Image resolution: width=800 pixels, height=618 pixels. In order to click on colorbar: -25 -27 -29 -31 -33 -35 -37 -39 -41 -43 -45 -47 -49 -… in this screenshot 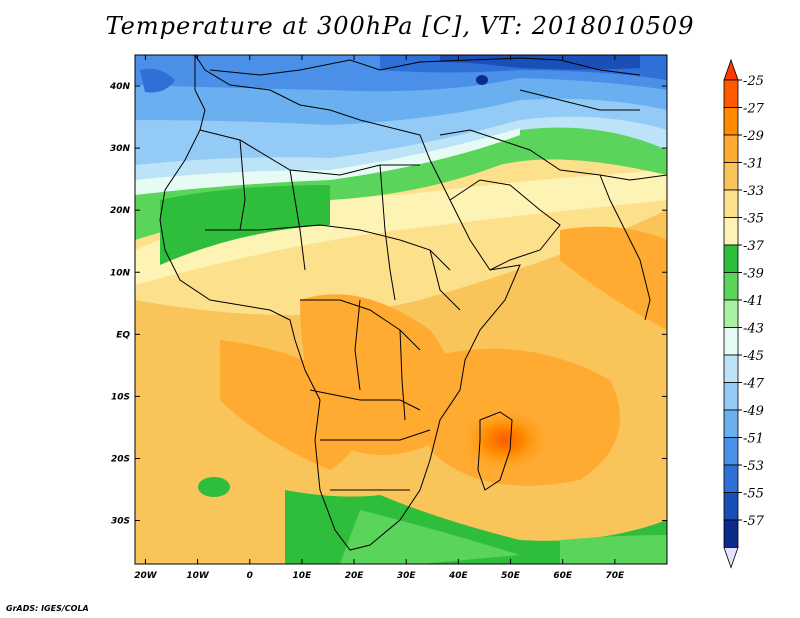, I will do `click(744, 313)`.